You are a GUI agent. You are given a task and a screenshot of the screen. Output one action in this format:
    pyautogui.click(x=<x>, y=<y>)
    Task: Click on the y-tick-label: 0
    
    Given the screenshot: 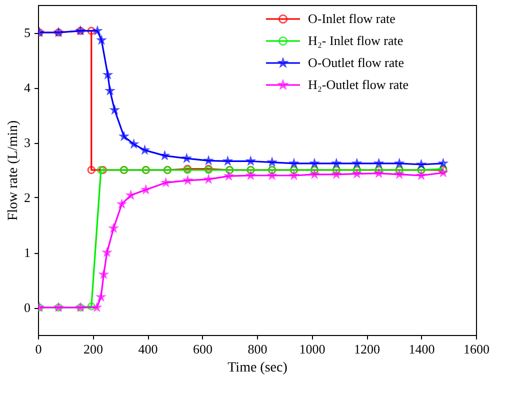 What is the action you would take?
    pyautogui.click(x=27, y=307)
    